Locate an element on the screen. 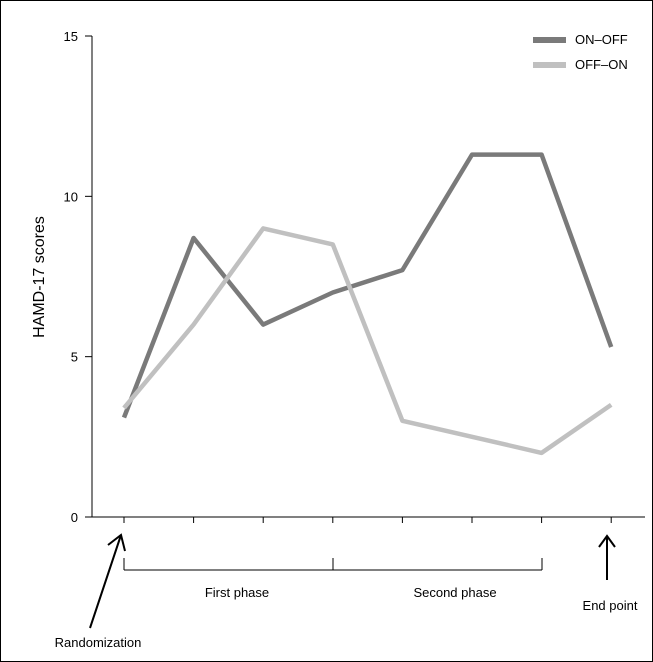  legend-label-off-on: OFF–ON is located at coordinates (601, 64).